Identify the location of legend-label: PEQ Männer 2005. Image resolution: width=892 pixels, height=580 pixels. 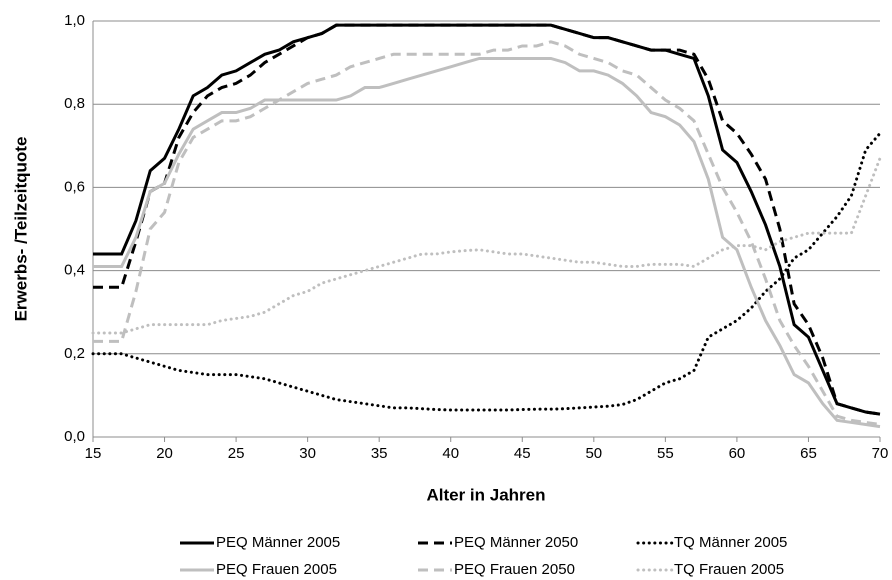
(278, 542).